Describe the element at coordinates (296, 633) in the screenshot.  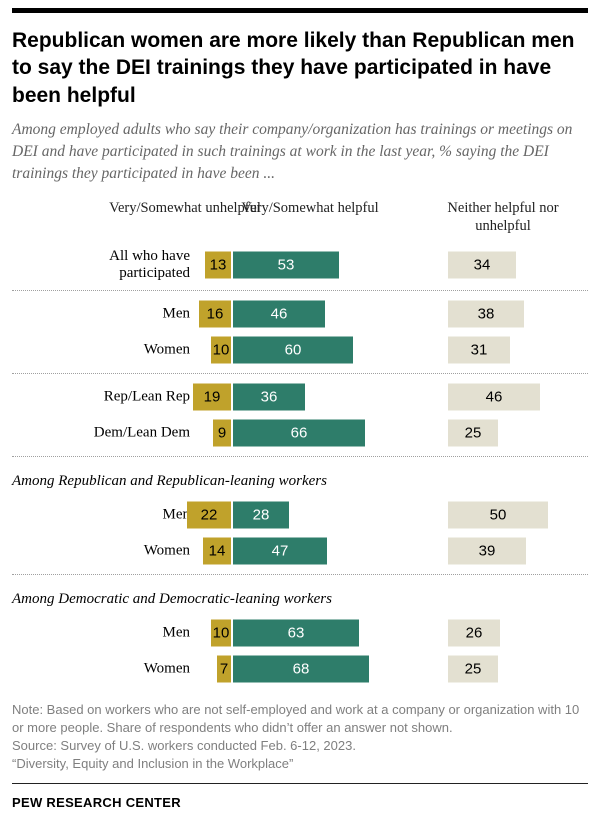
I see `bar-helpful: 63` at that location.